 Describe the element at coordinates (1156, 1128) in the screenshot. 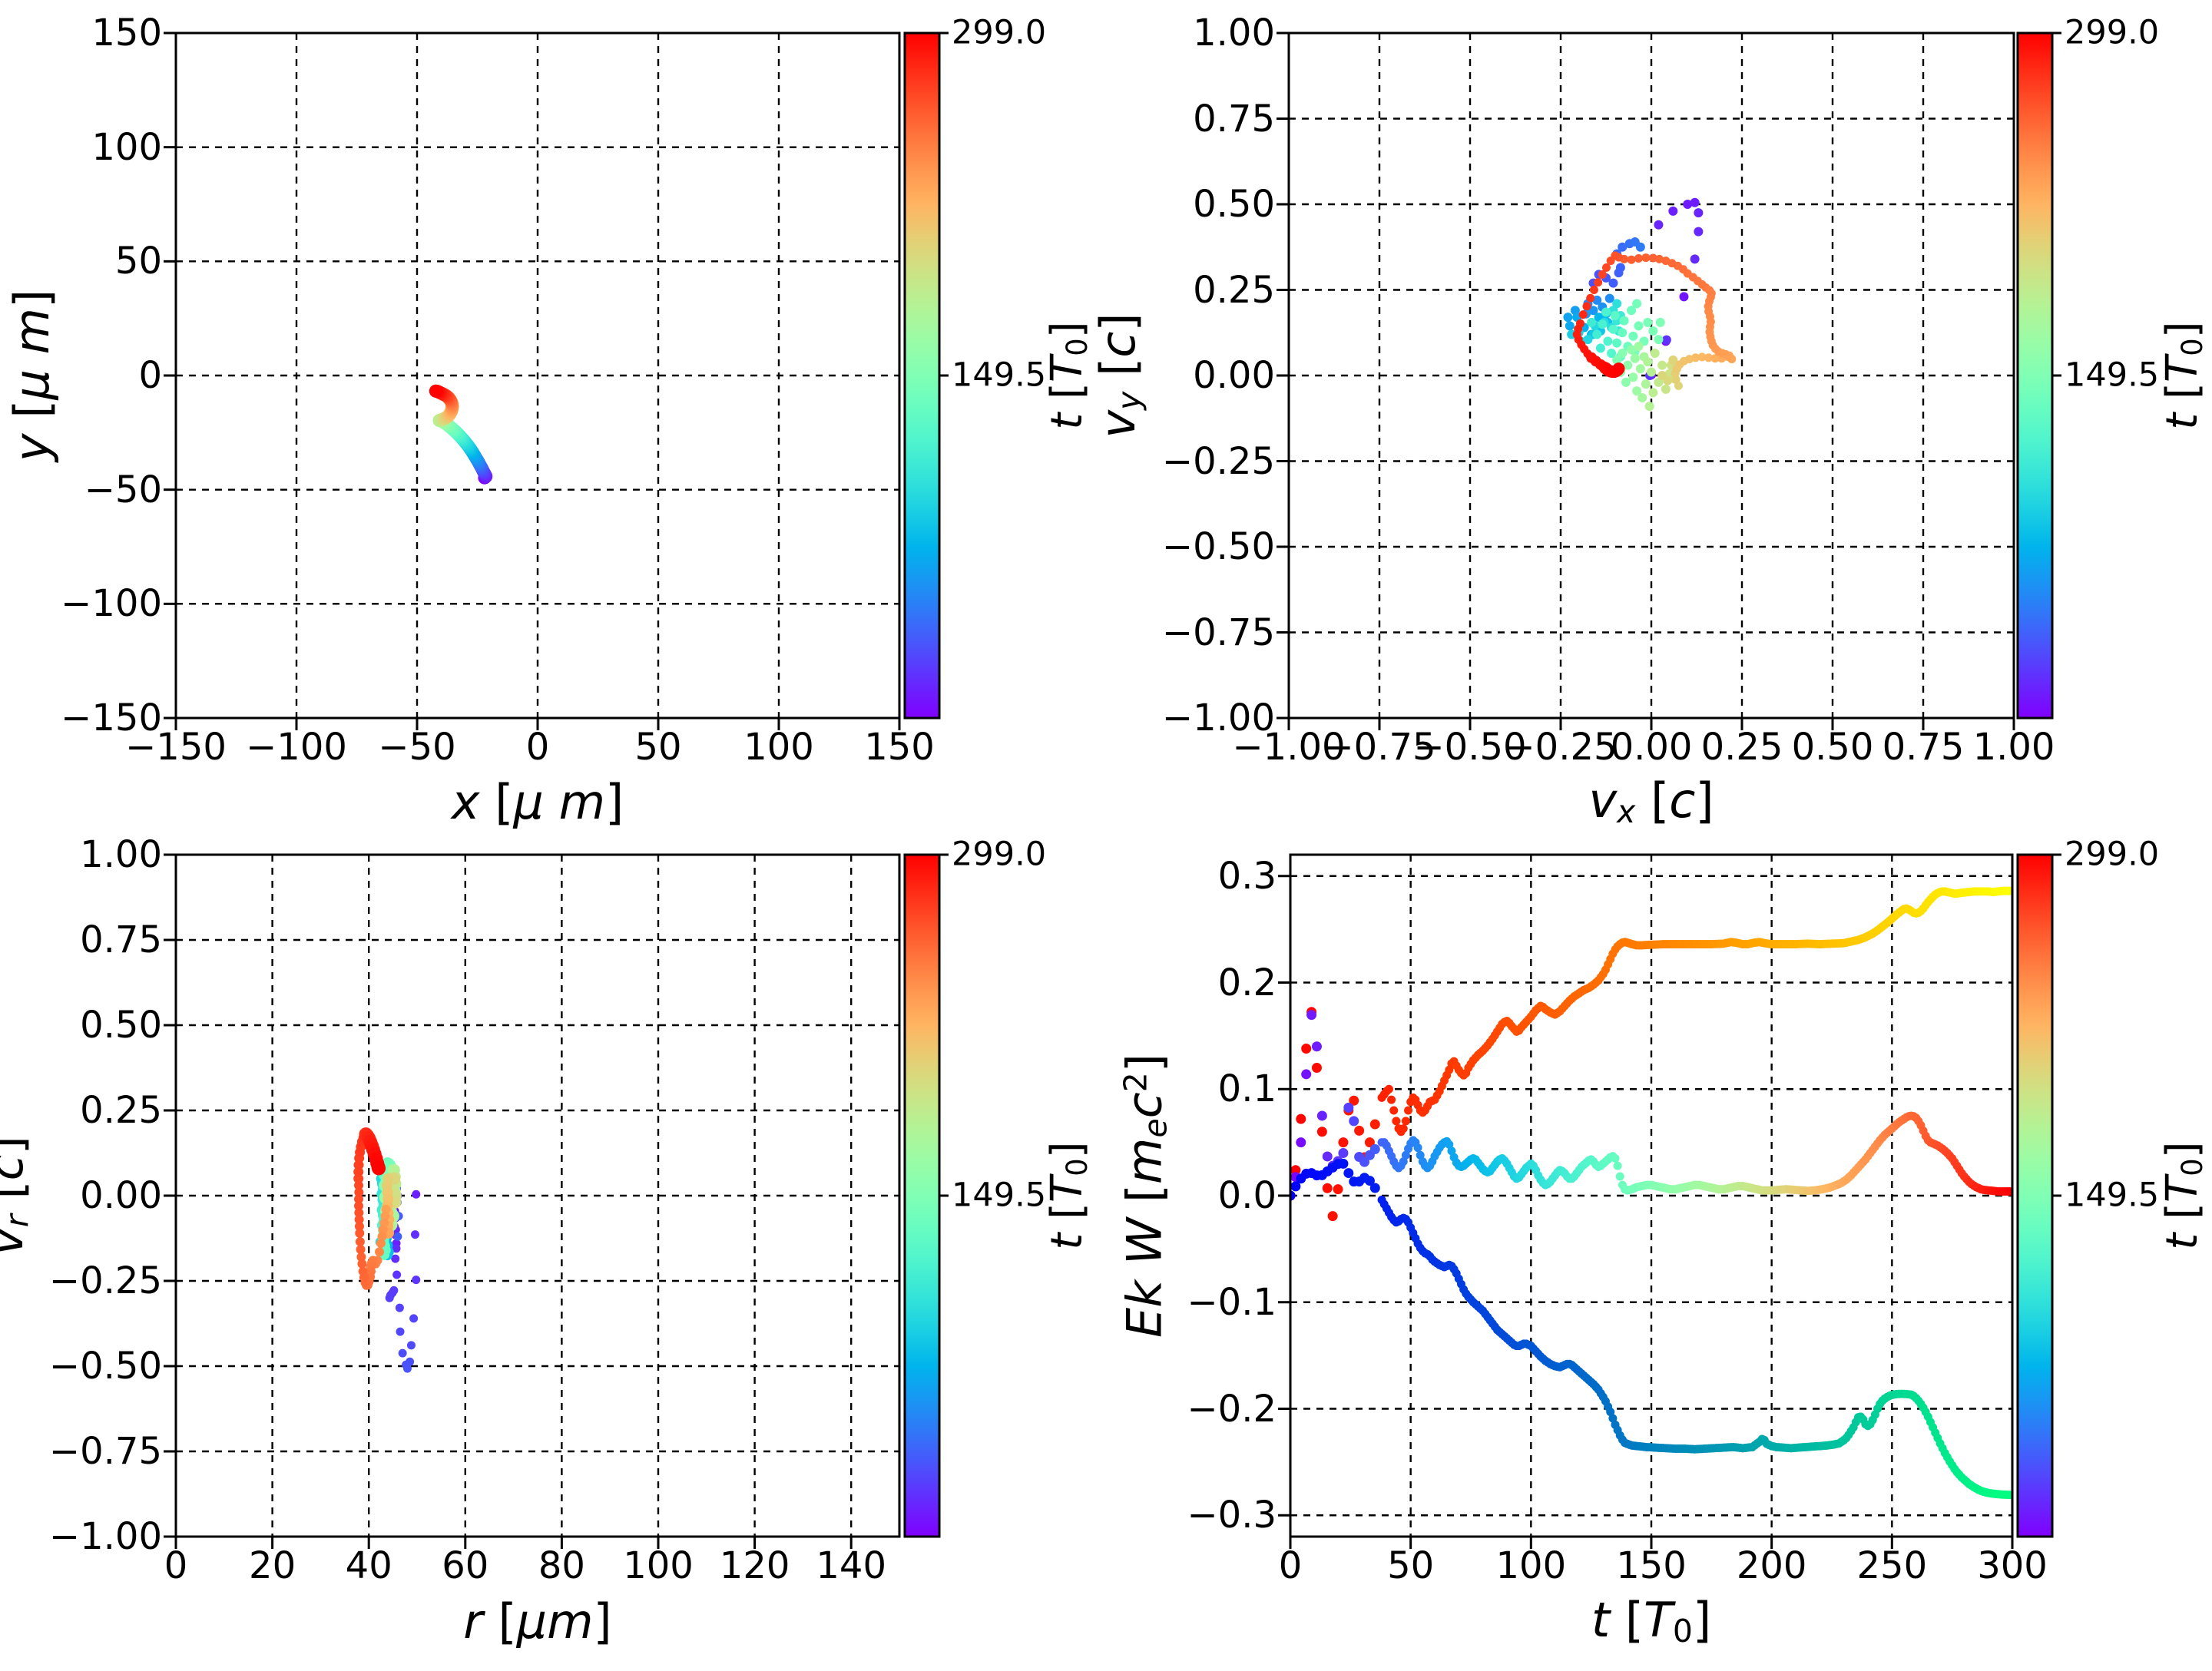

I see `label-token: e` at that location.